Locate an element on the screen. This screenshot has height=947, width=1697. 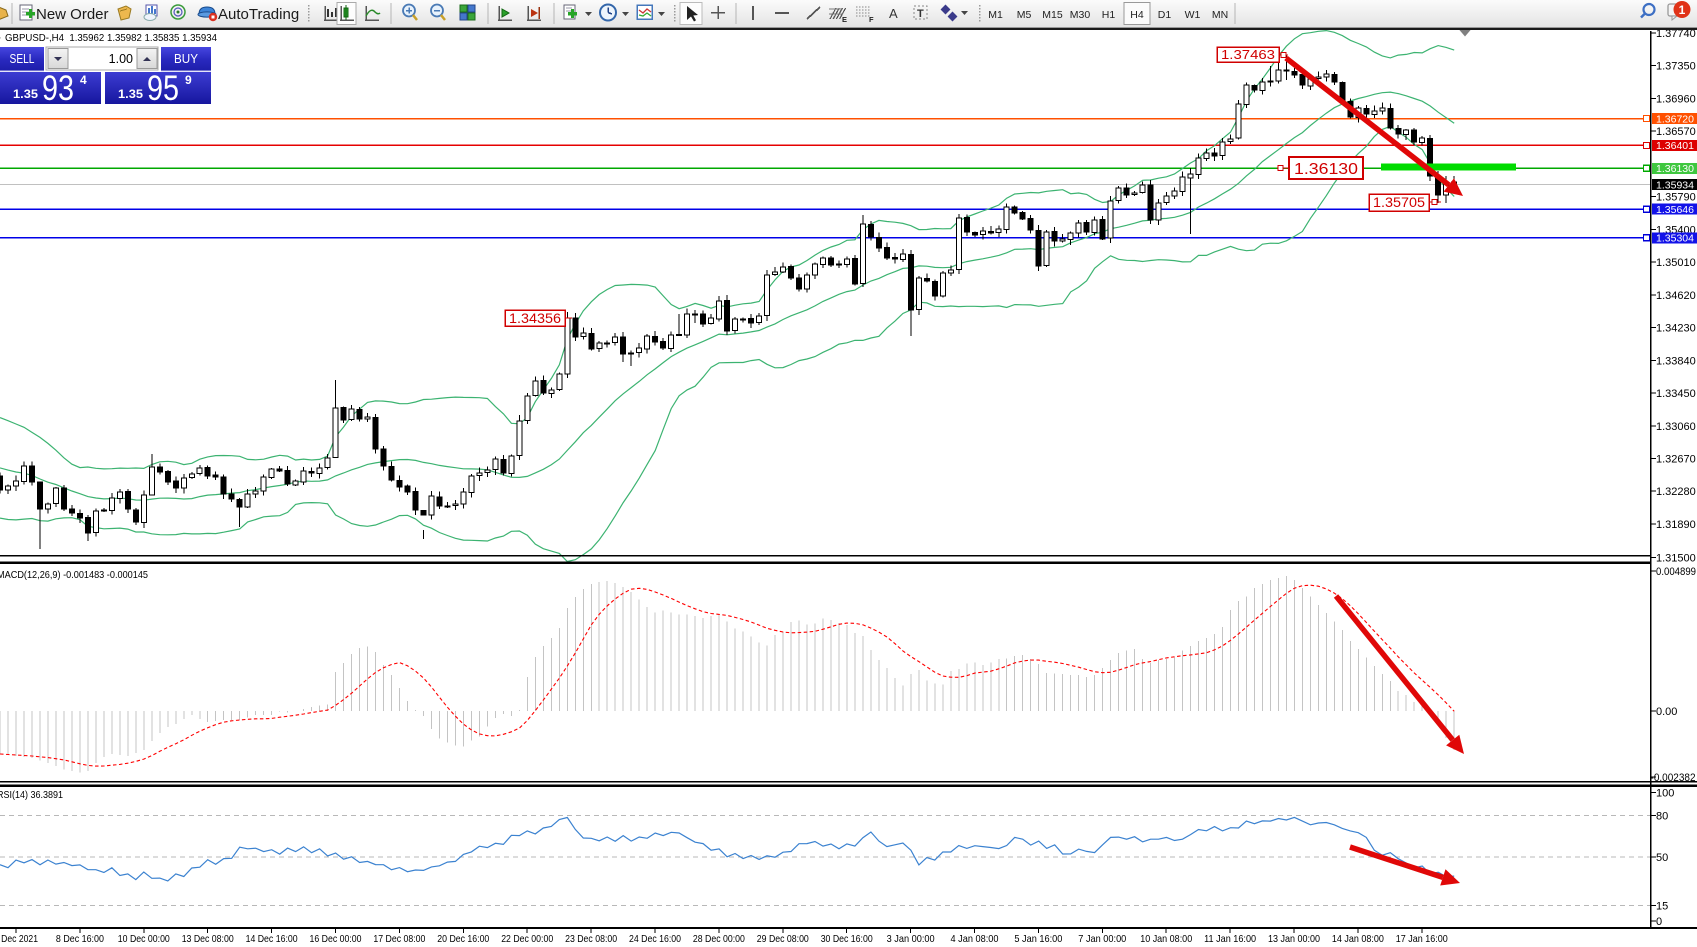
svg-text: 1.35304 is located at coordinates (1675, 239).